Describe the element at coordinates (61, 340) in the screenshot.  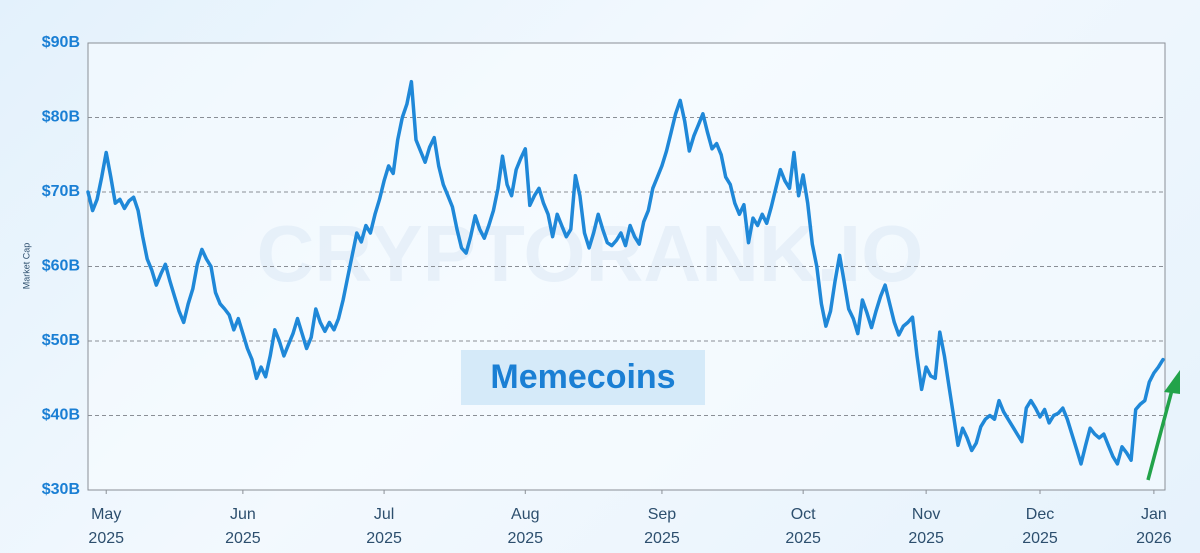
I see `y-tick-label: $50B` at that location.